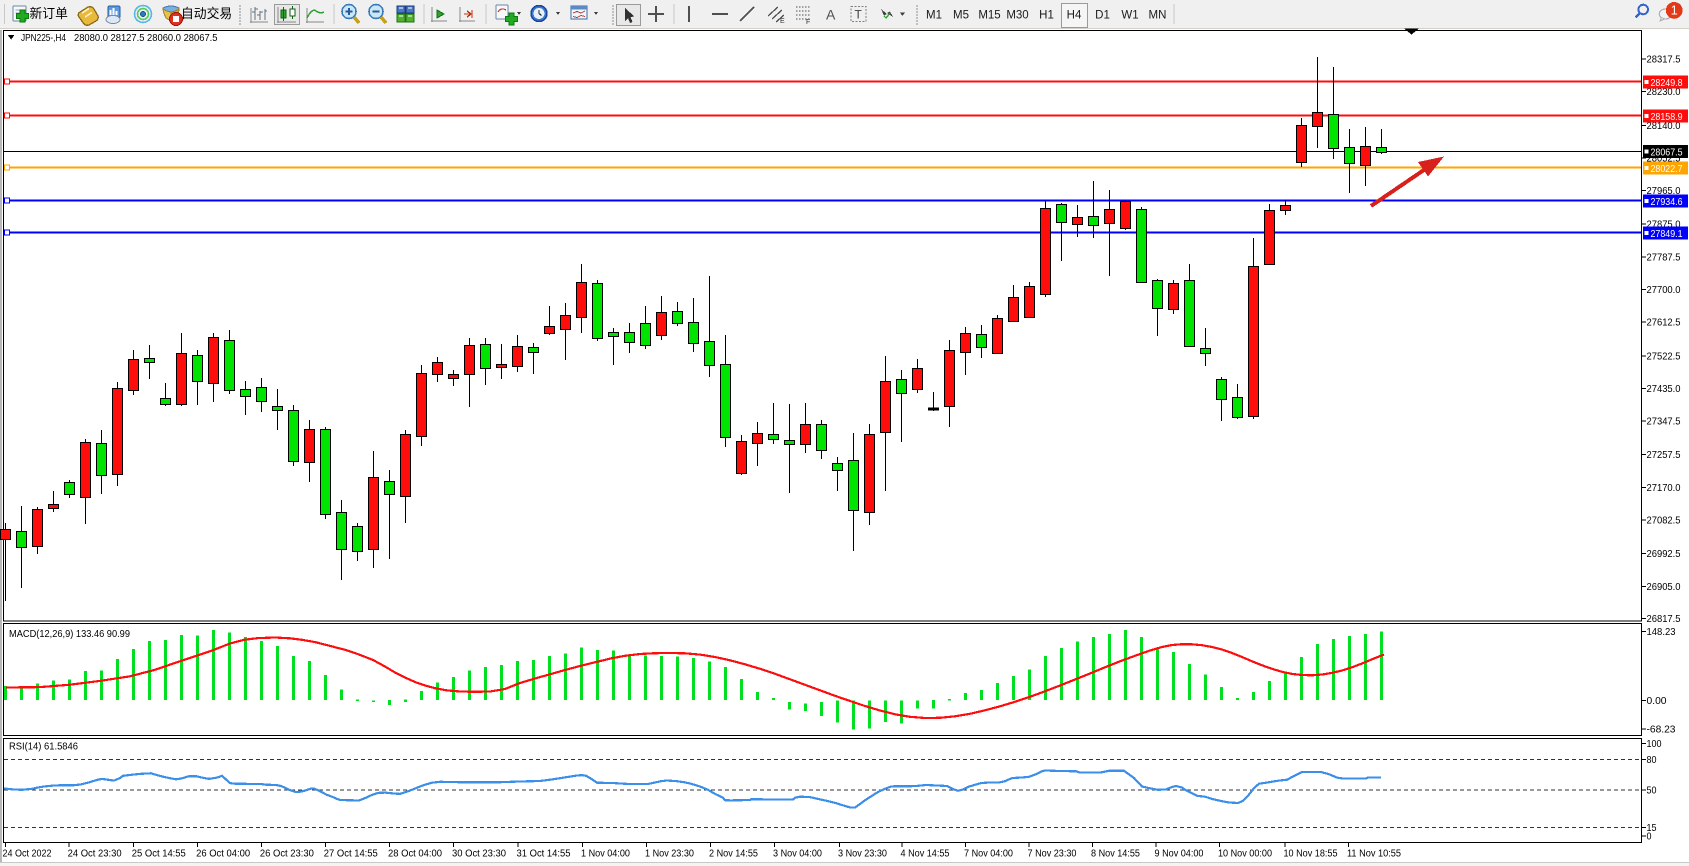 This screenshot has width=1689, height=866. Describe the element at coordinates (862, 854) in the screenshot. I see `svg-text: 3 Nov 23:30` at that location.